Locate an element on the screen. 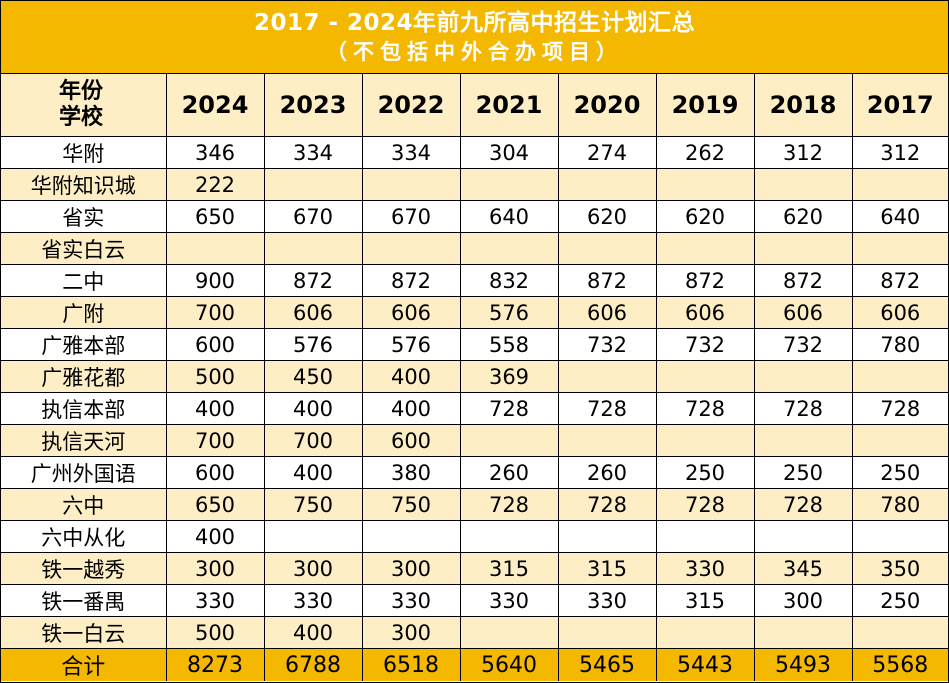 This screenshot has height=683, width=949. school-name-cell: 广附 is located at coordinates (84, 312).